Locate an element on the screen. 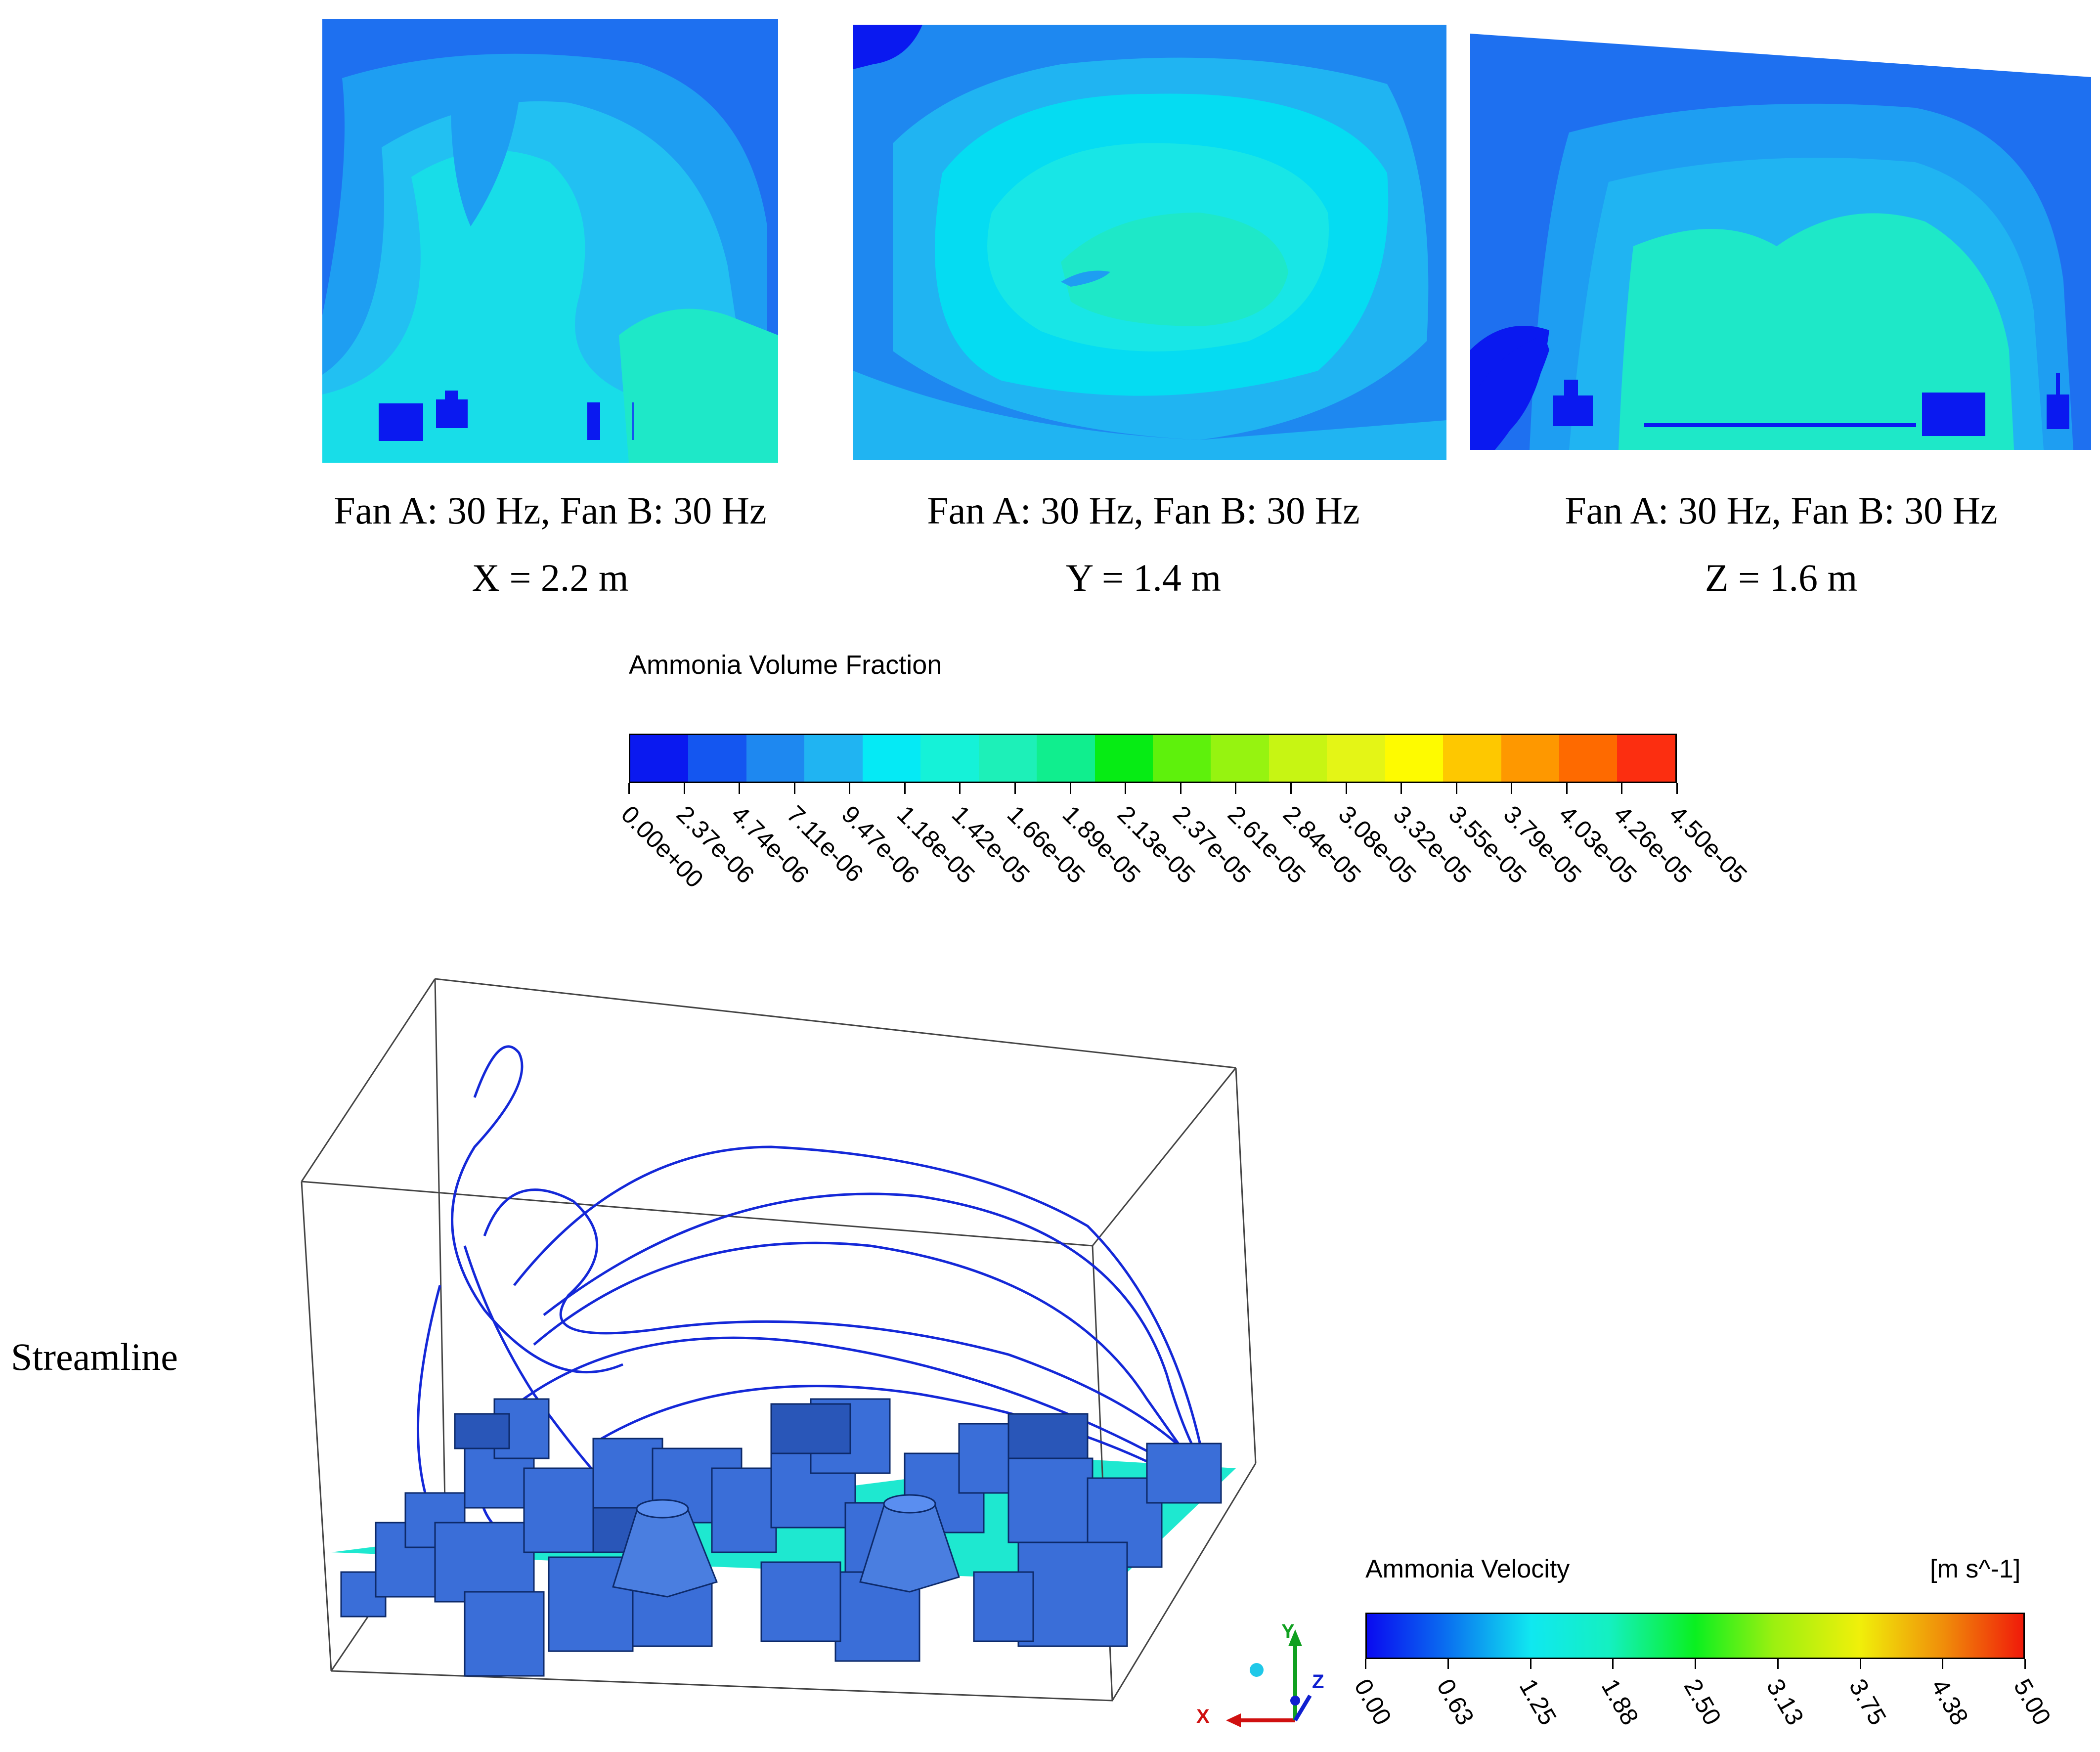 Image resolution: width=2100 pixels, height=1752 pixels. contour-plot-z is located at coordinates (1780, 242).